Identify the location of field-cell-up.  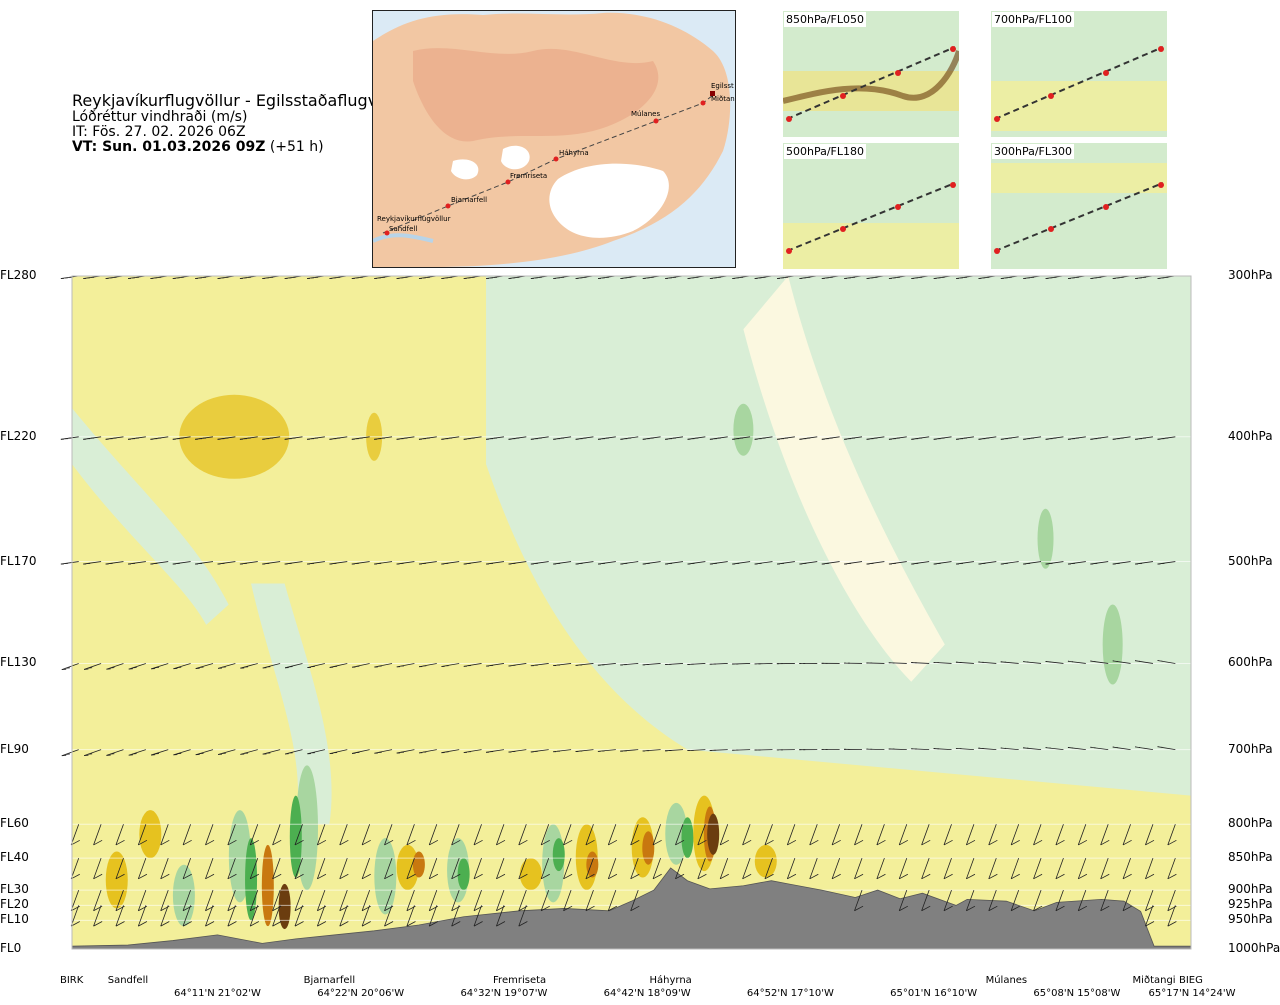
(743, 429).